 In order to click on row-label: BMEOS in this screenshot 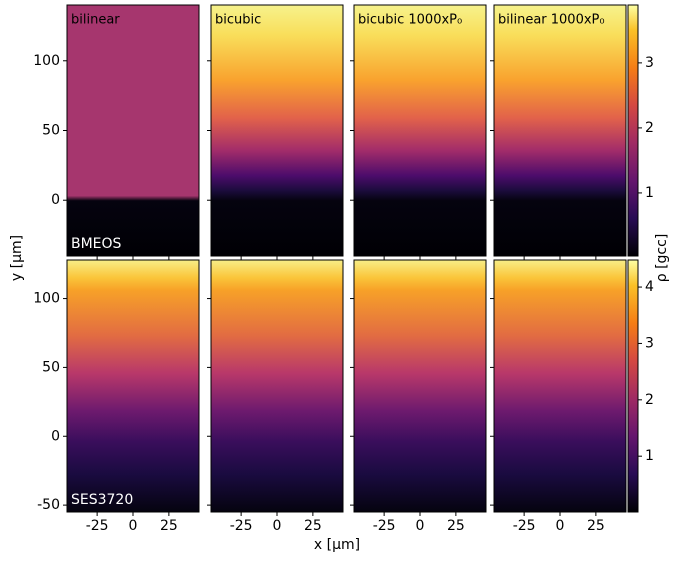, I will do `click(96, 244)`.